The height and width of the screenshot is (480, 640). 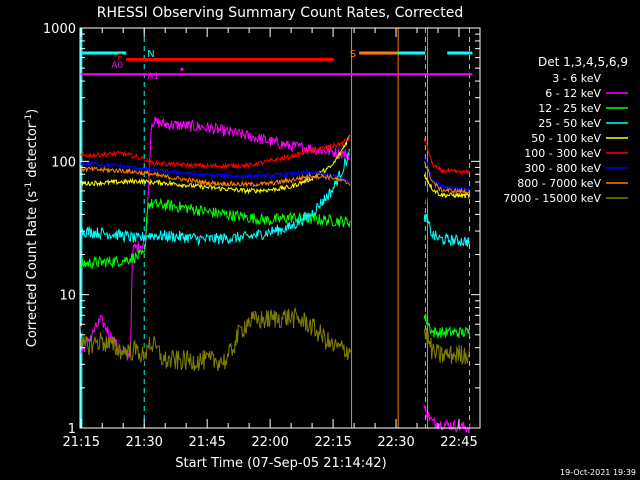 I want to click on legend-label-1: 6 - 12 keV, so click(x=573, y=93).